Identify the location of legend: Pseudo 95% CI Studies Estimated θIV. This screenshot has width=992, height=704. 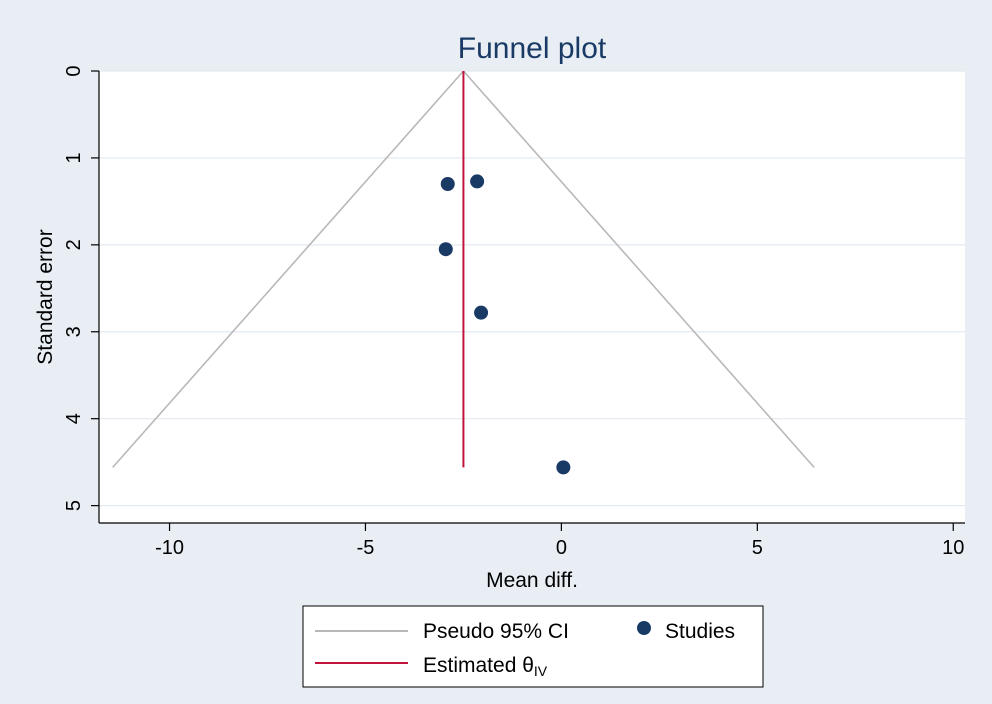
(533, 646).